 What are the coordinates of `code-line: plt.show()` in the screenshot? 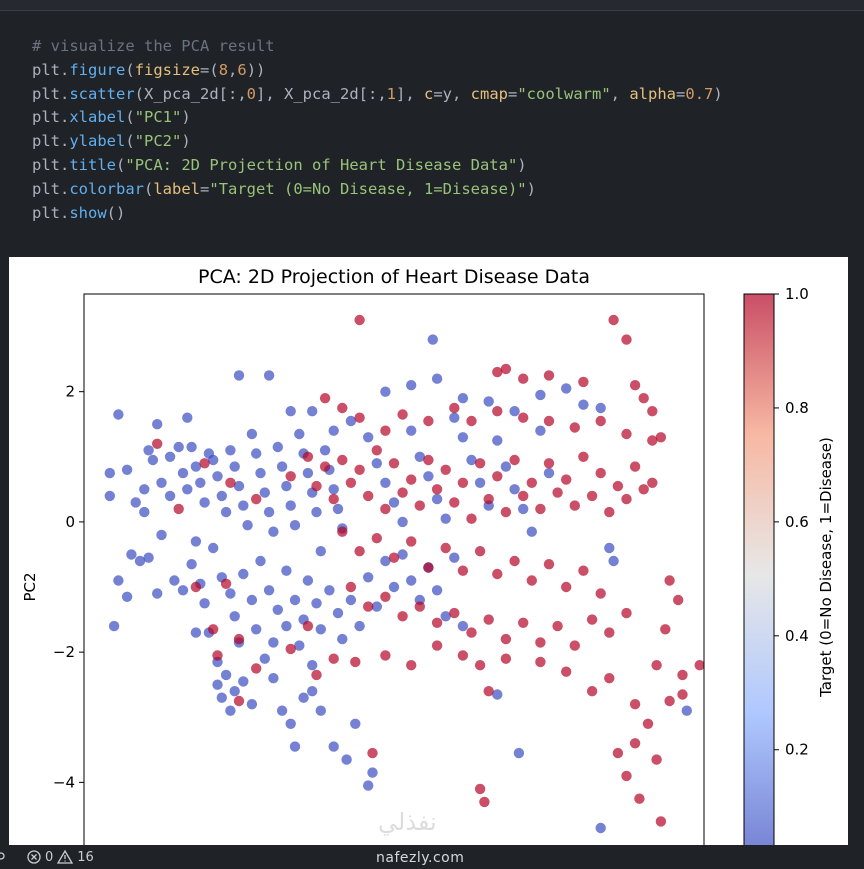 It's located at (377, 214).